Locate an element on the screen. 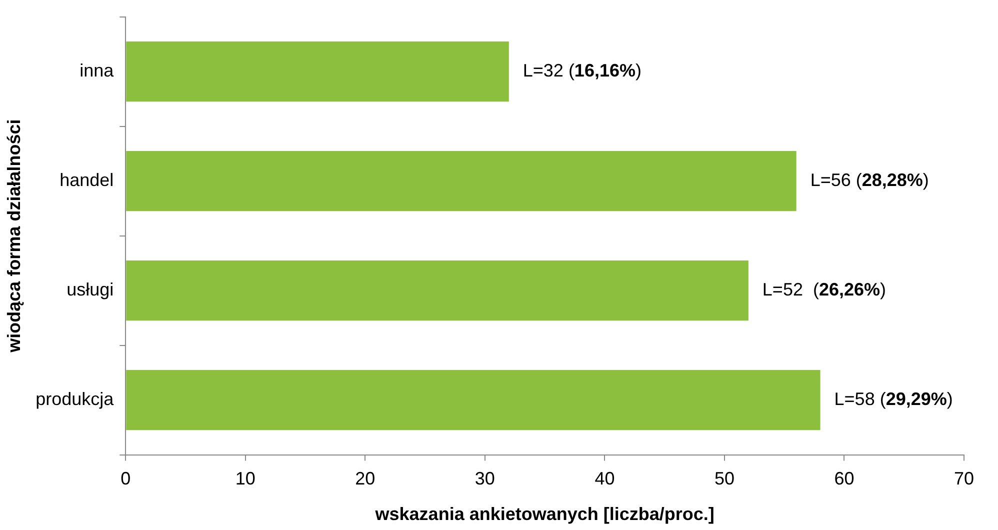  data-label: L=52 (26,26%) is located at coordinates (824, 290).